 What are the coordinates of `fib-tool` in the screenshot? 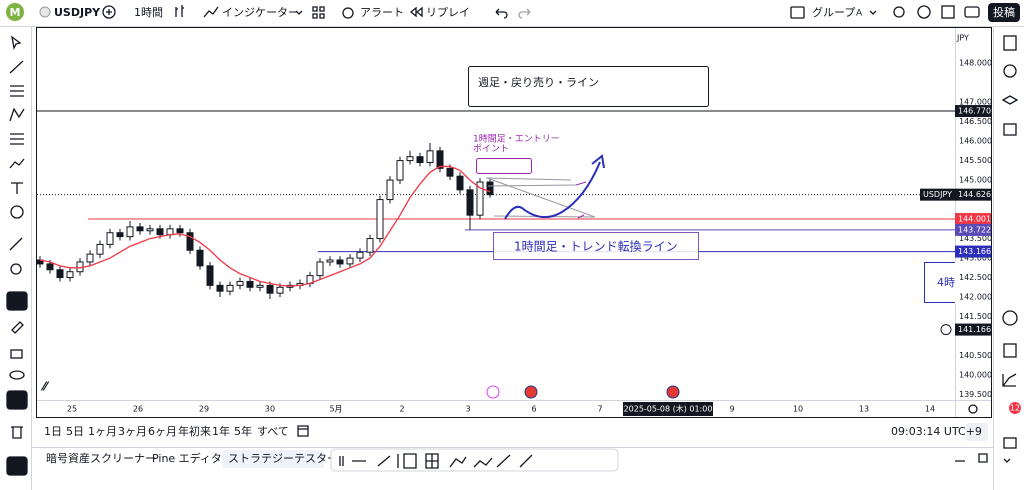 It's located at (17, 91).